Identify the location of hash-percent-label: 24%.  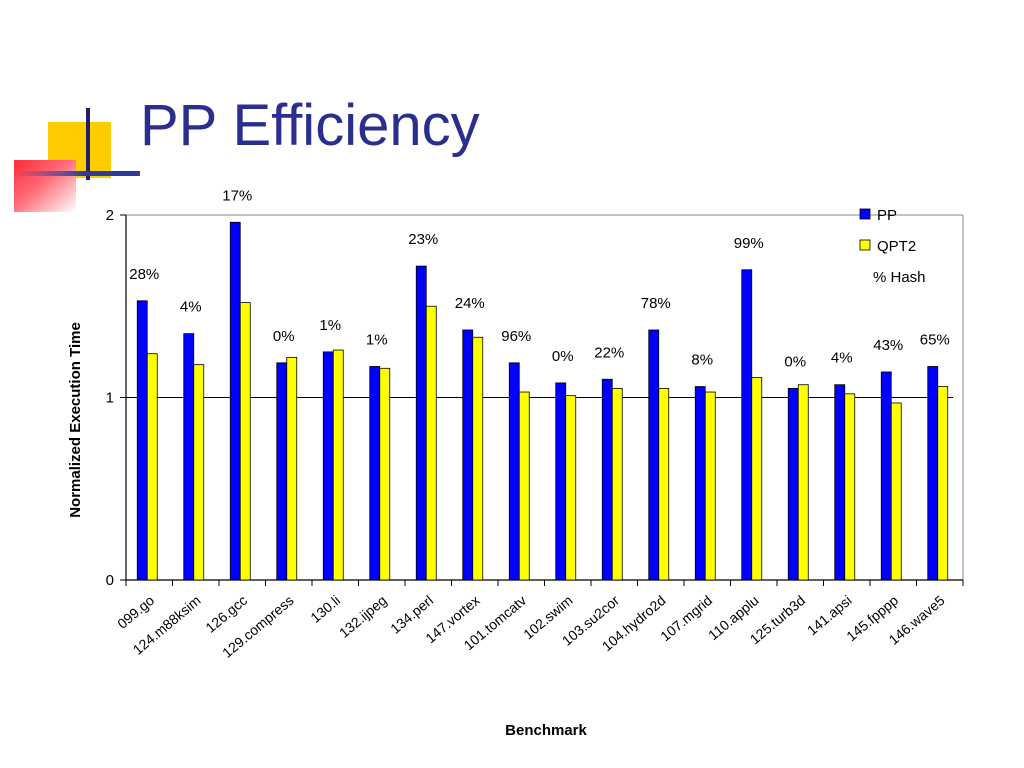
(470, 303).